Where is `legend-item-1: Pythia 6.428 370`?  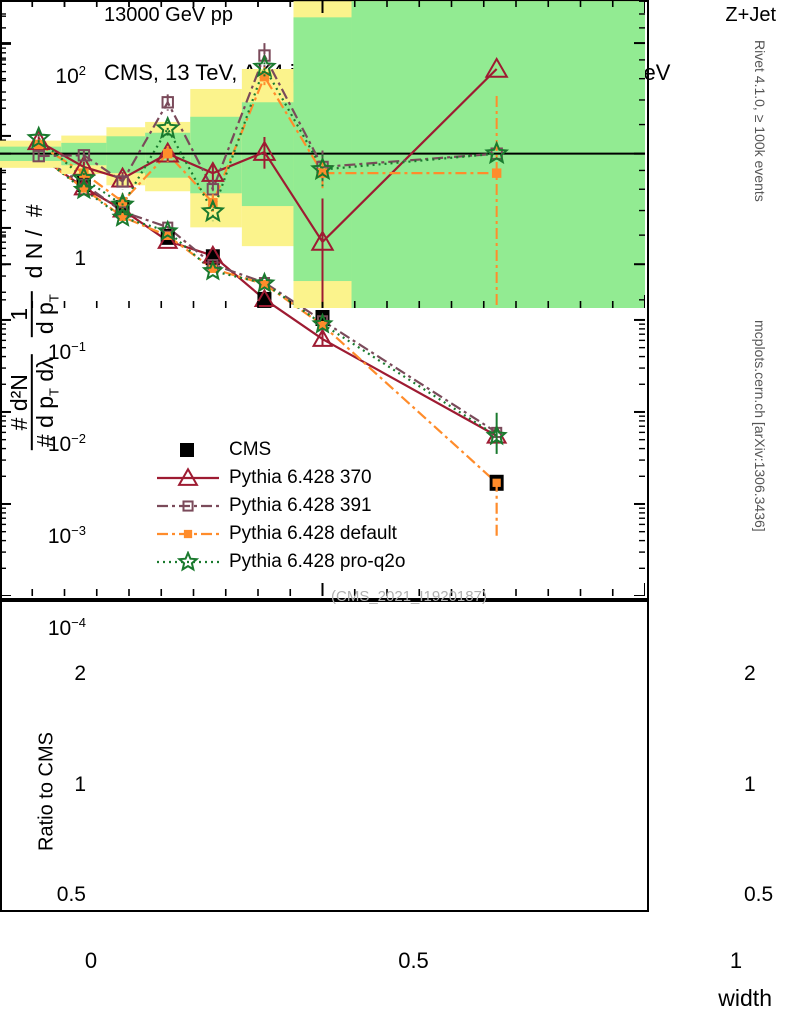
legend-item-1: Pythia 6.428 370 is located at coordinates (280, 477).